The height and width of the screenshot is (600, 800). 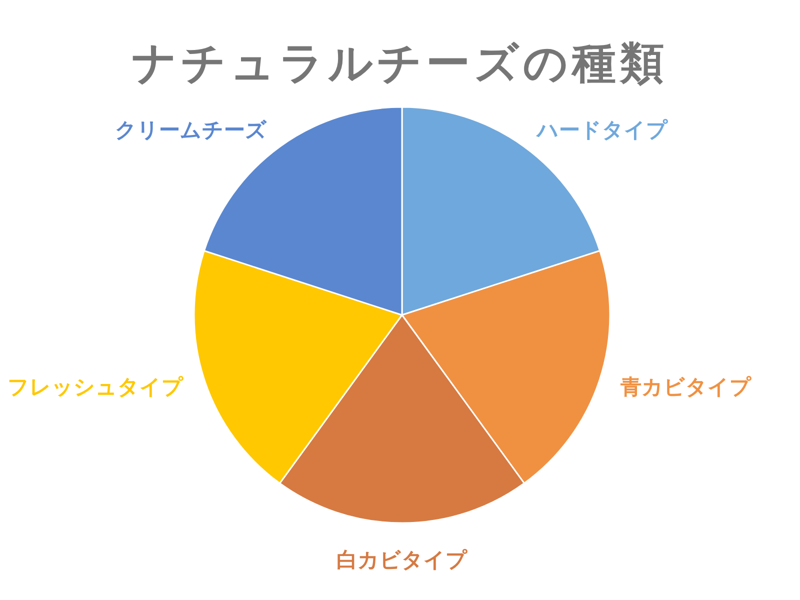 I want to click on slice-label: 青カビタイプ, so click(x=686, y=387).